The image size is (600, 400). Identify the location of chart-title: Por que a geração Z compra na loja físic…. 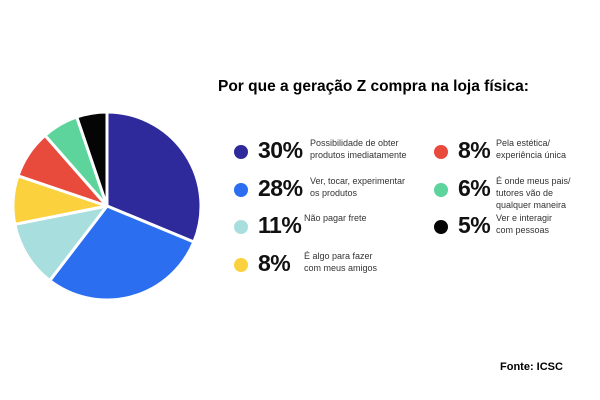
(373, 86).